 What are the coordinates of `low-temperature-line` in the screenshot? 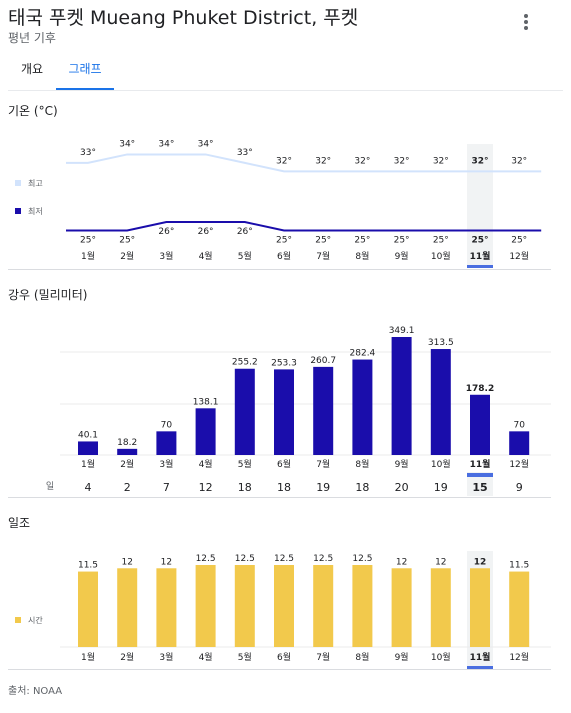 It's located at (304, 226).